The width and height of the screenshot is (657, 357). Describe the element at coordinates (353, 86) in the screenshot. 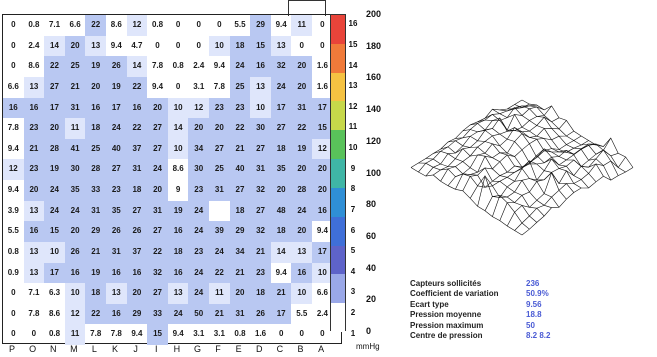

I see `row-label: 13` at that location.